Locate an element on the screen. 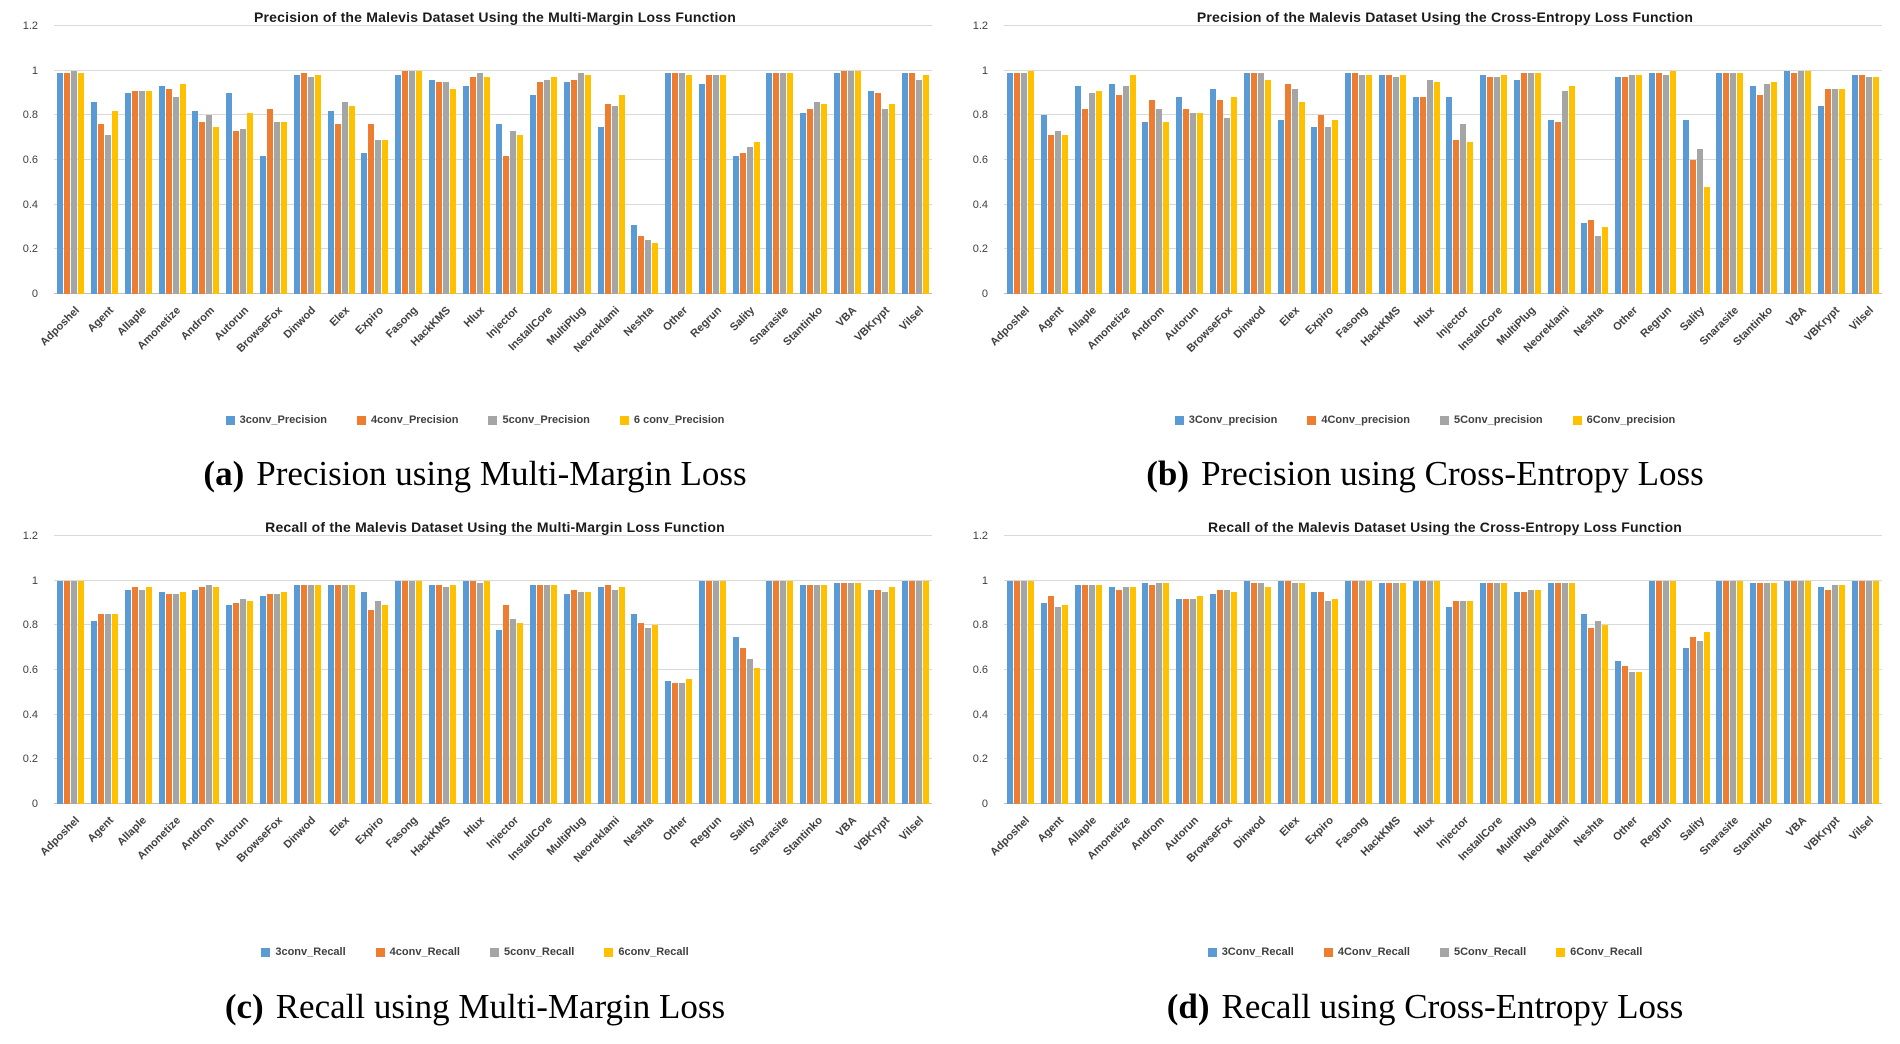 This screenshot has width=1900, height=1044. caption-text: Recall using Multi-Margin Loss is located at coordinates (500, 1006).